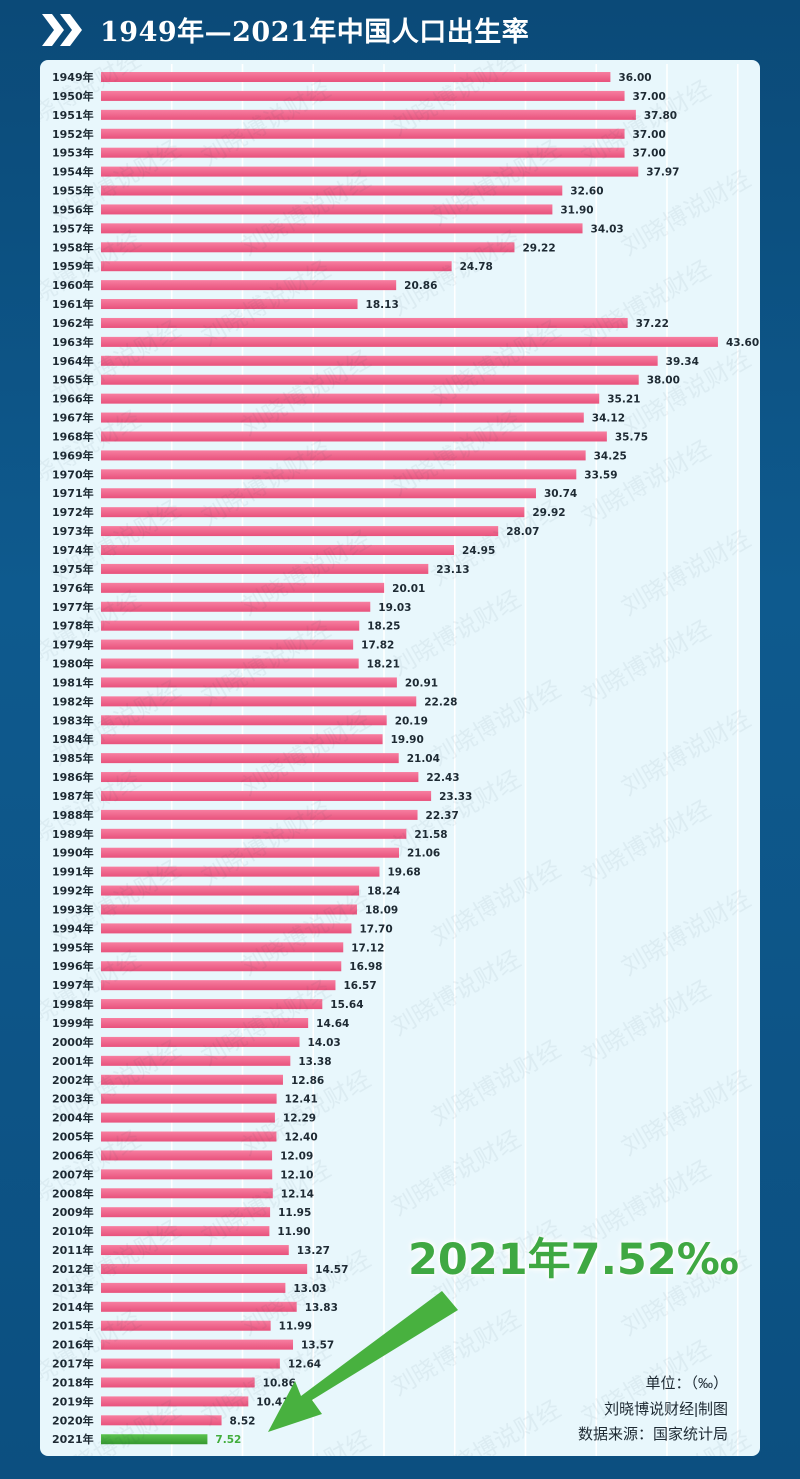 This screenshot has width=800, height=1479. Describe the element at coordinates (73, 1042) in the screenshot. I see `category-label: 2000年` at that location.